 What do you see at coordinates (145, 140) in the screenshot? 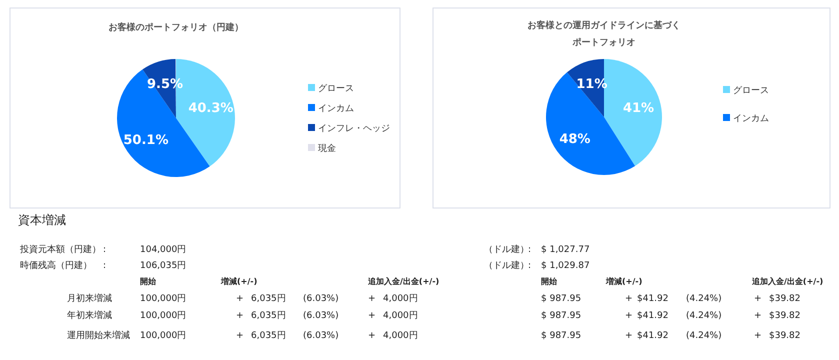
I see `data-label: 50.1%` at bounding box center [145, 140].